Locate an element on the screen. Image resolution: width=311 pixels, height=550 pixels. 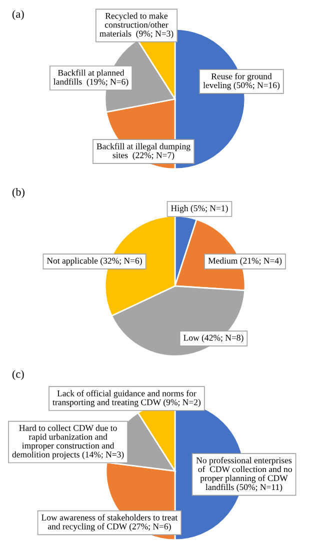
slice-label: High (5%; N=1) is located at coordinates (199, 209).